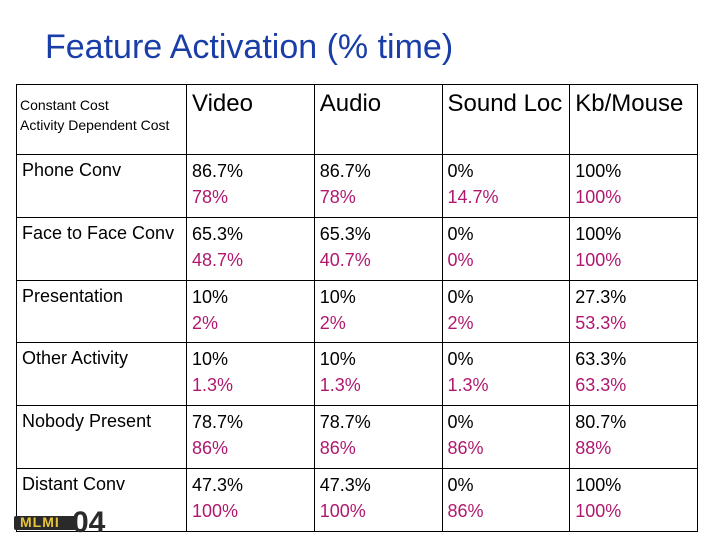 The image size is (720, 540). Describe the element at coordinates (601, 359) in the screenshot. I see `constant-cost-value: 63.3%` at that location.